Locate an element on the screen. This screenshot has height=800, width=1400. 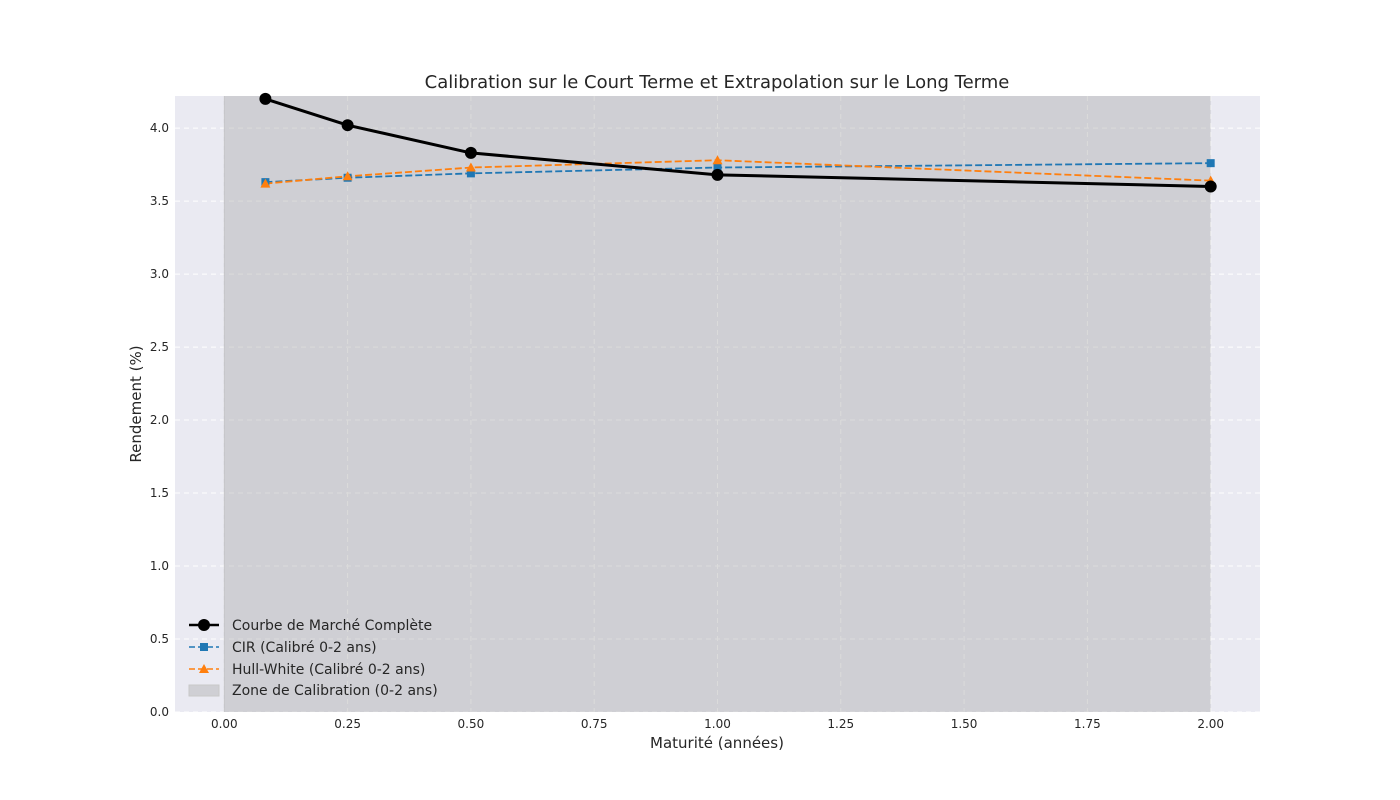
x-tick-label: 2.00 is located at coordinates (1210, 724).